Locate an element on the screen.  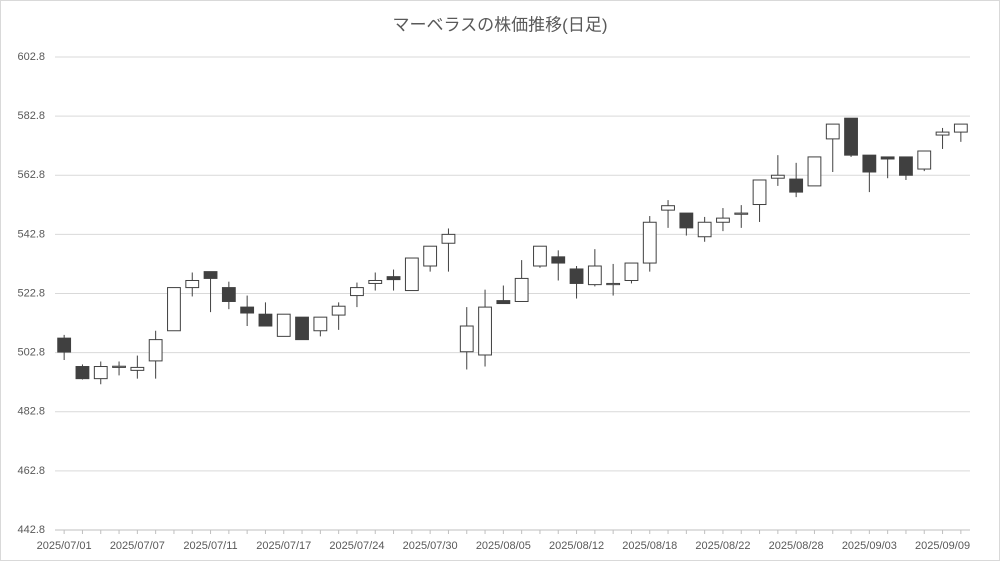
x-tick-label: 2025/07/17 is located at coordinates (283, 546).